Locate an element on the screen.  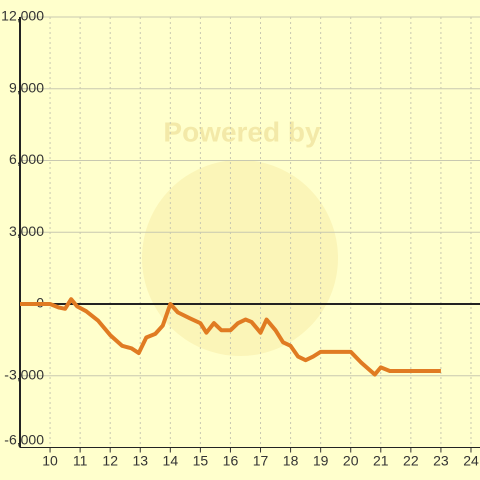
x-tick-label: 13 is located at coordinates (140, 461).